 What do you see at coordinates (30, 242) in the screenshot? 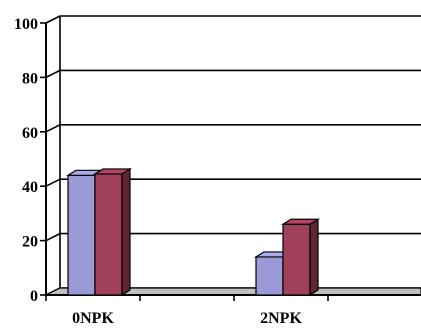
I see `y-tick-label: 20` at bounding box center [30, 242].